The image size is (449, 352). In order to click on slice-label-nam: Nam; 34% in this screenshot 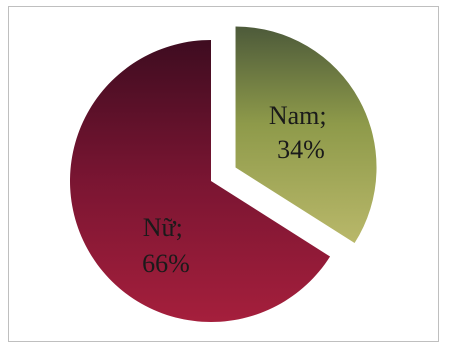, I will do `click(301, 132)`.